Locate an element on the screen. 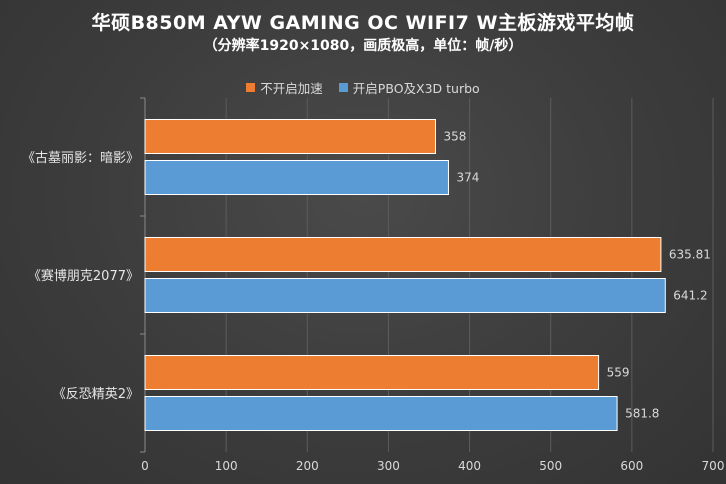 The width and height of the screenshot is (726, 484). category-label-1: 《赛博朋克2077》 is located at coordinates (83, 276).